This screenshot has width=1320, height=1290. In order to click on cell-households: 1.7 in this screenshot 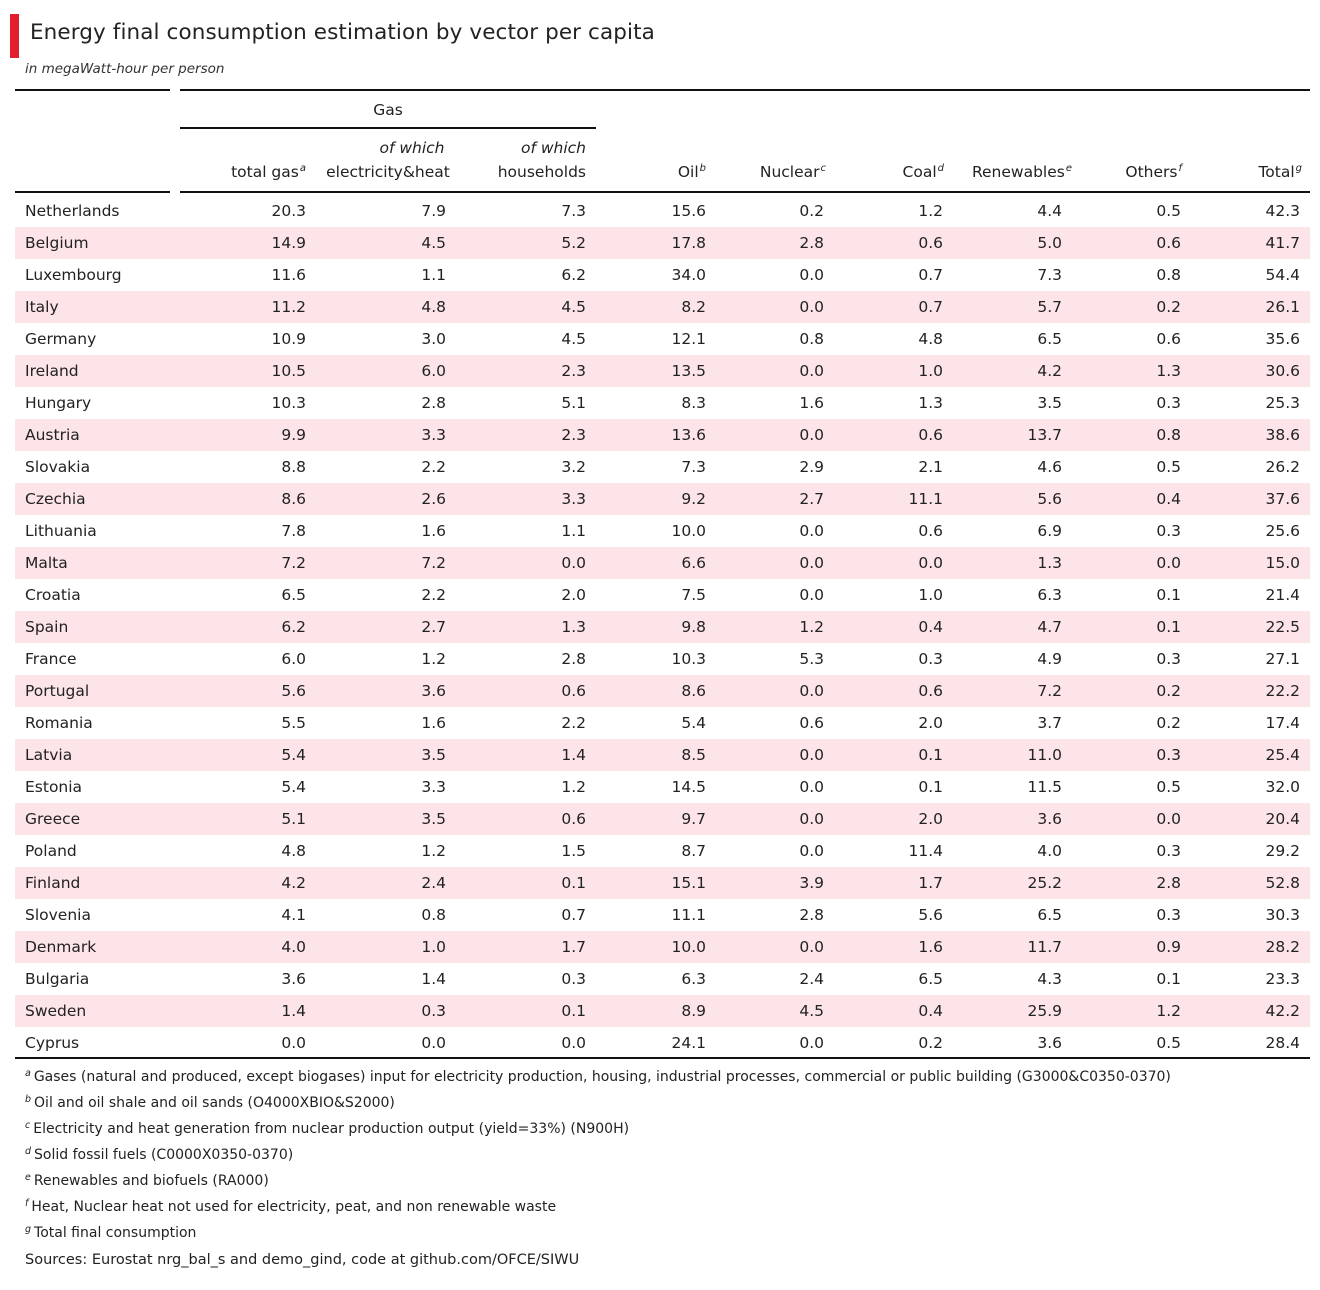, I will do `click(573, 947)`.